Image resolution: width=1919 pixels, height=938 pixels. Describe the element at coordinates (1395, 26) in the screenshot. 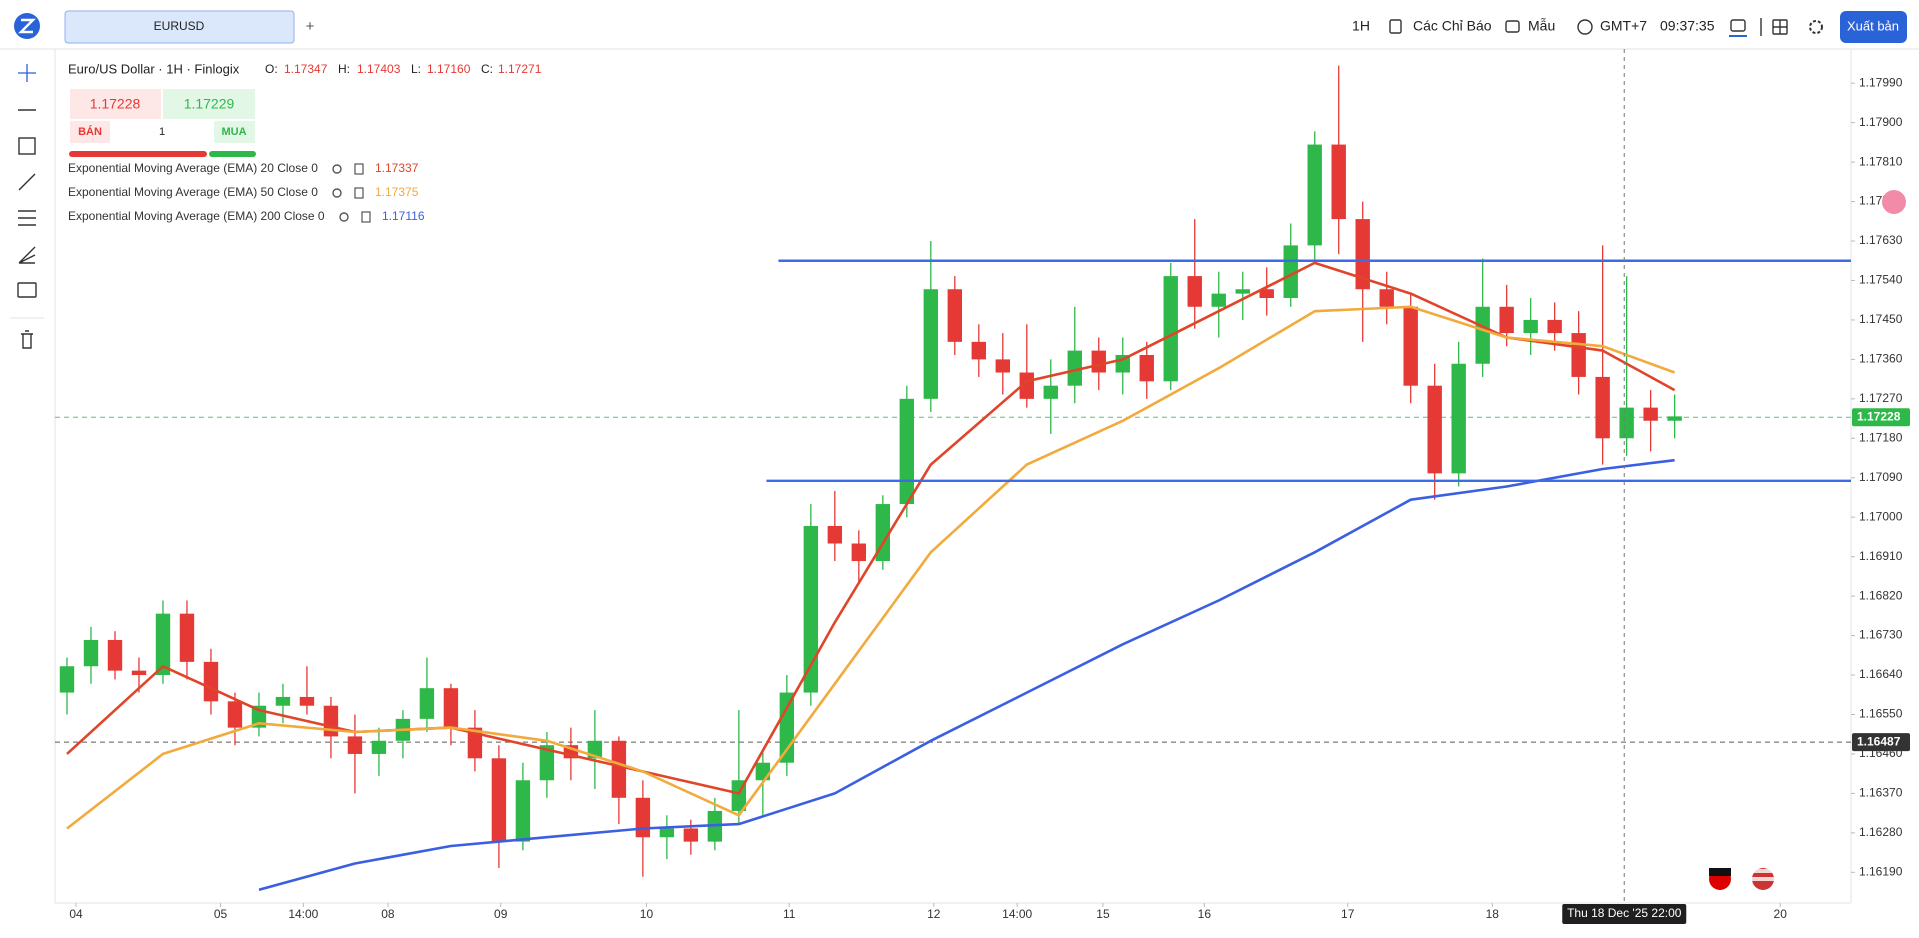

I see `indicators-icon` at that location.